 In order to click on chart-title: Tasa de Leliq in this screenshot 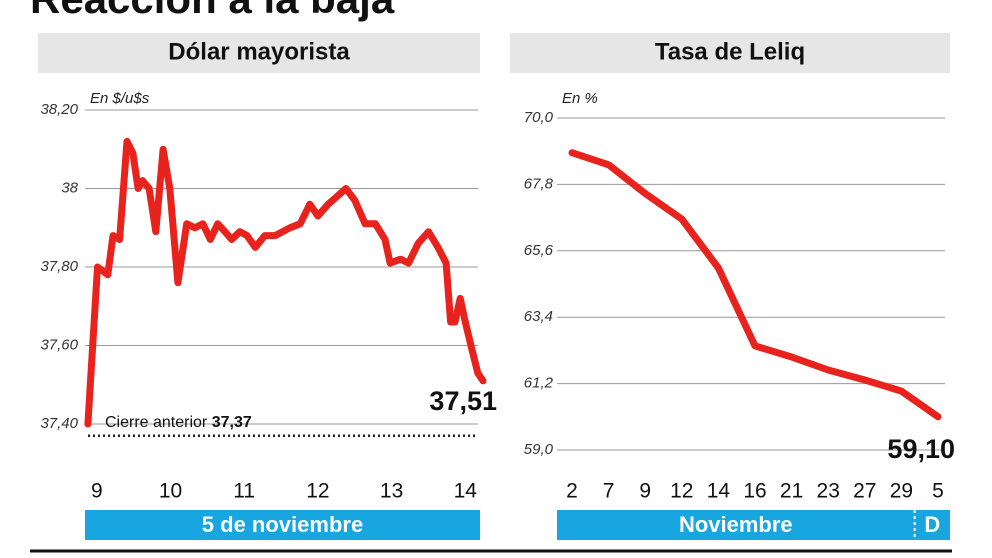, I will do `click(730, 51)`.